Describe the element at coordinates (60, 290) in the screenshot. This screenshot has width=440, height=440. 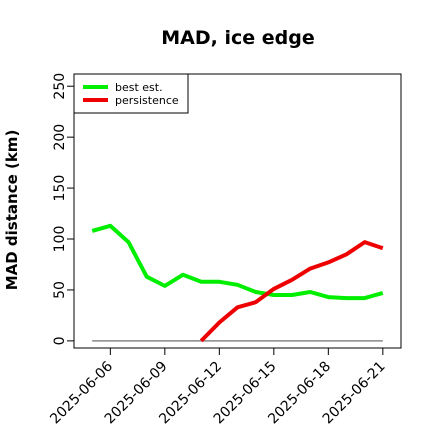
I see `y-tick-label: 50` at that location.